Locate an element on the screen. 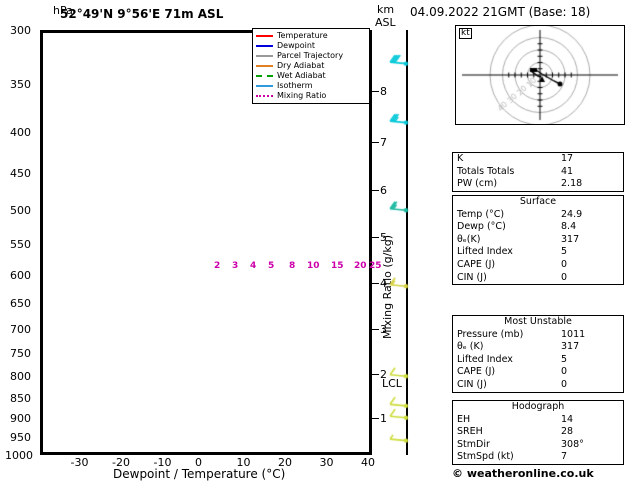  row-key: StmSpd (kt) is located at coordinates (485, 457).